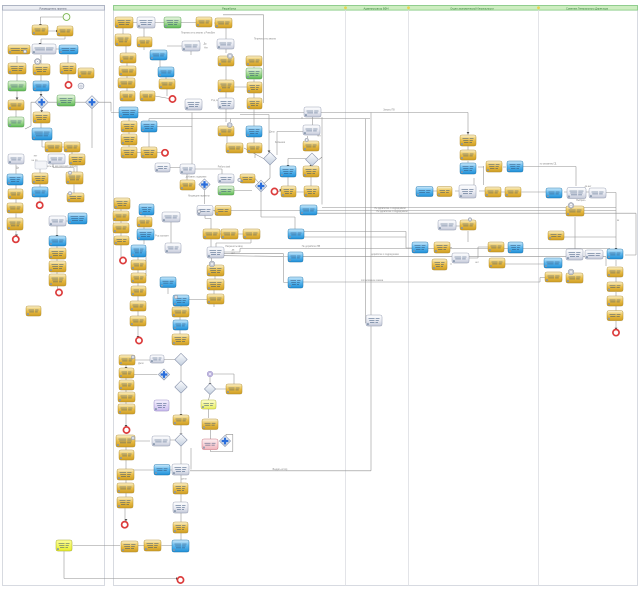  I want to click on svg-text: доработки с подрядчиком, so click(385, 255).